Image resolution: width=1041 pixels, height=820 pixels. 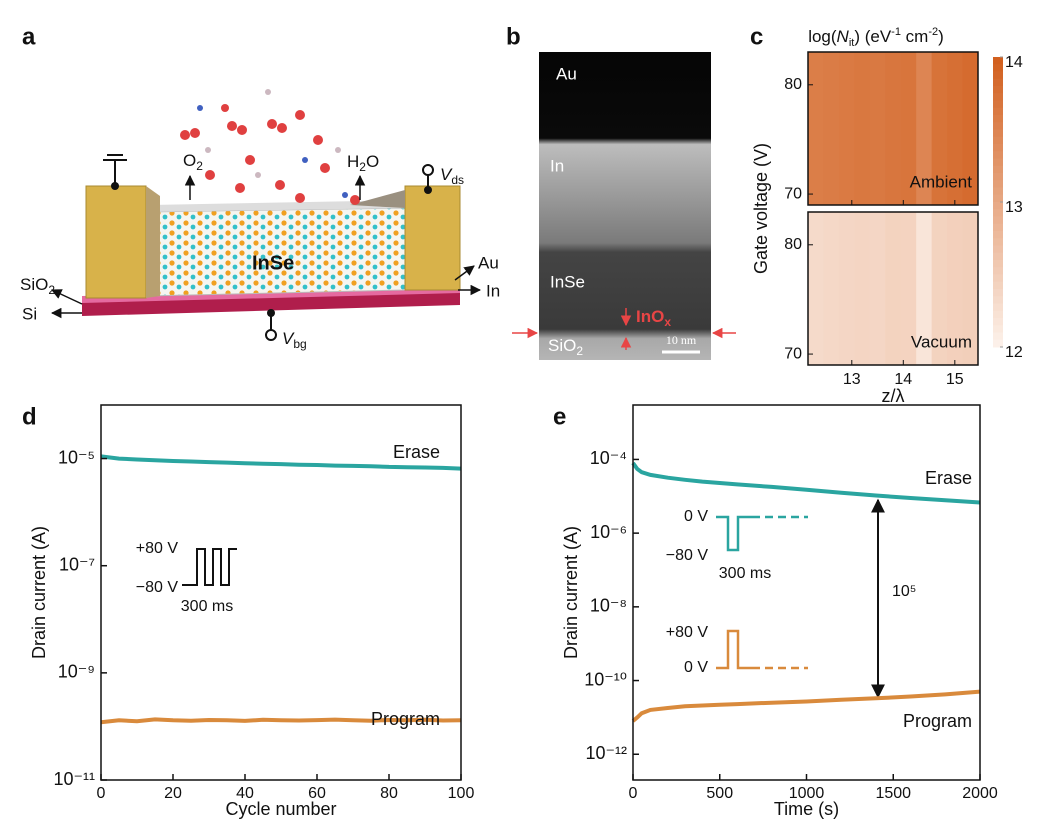 What do you see at coordinates (317, 793) in the screenshot?
I see `x-tick-label: 60` at bounding box center [317, 793].